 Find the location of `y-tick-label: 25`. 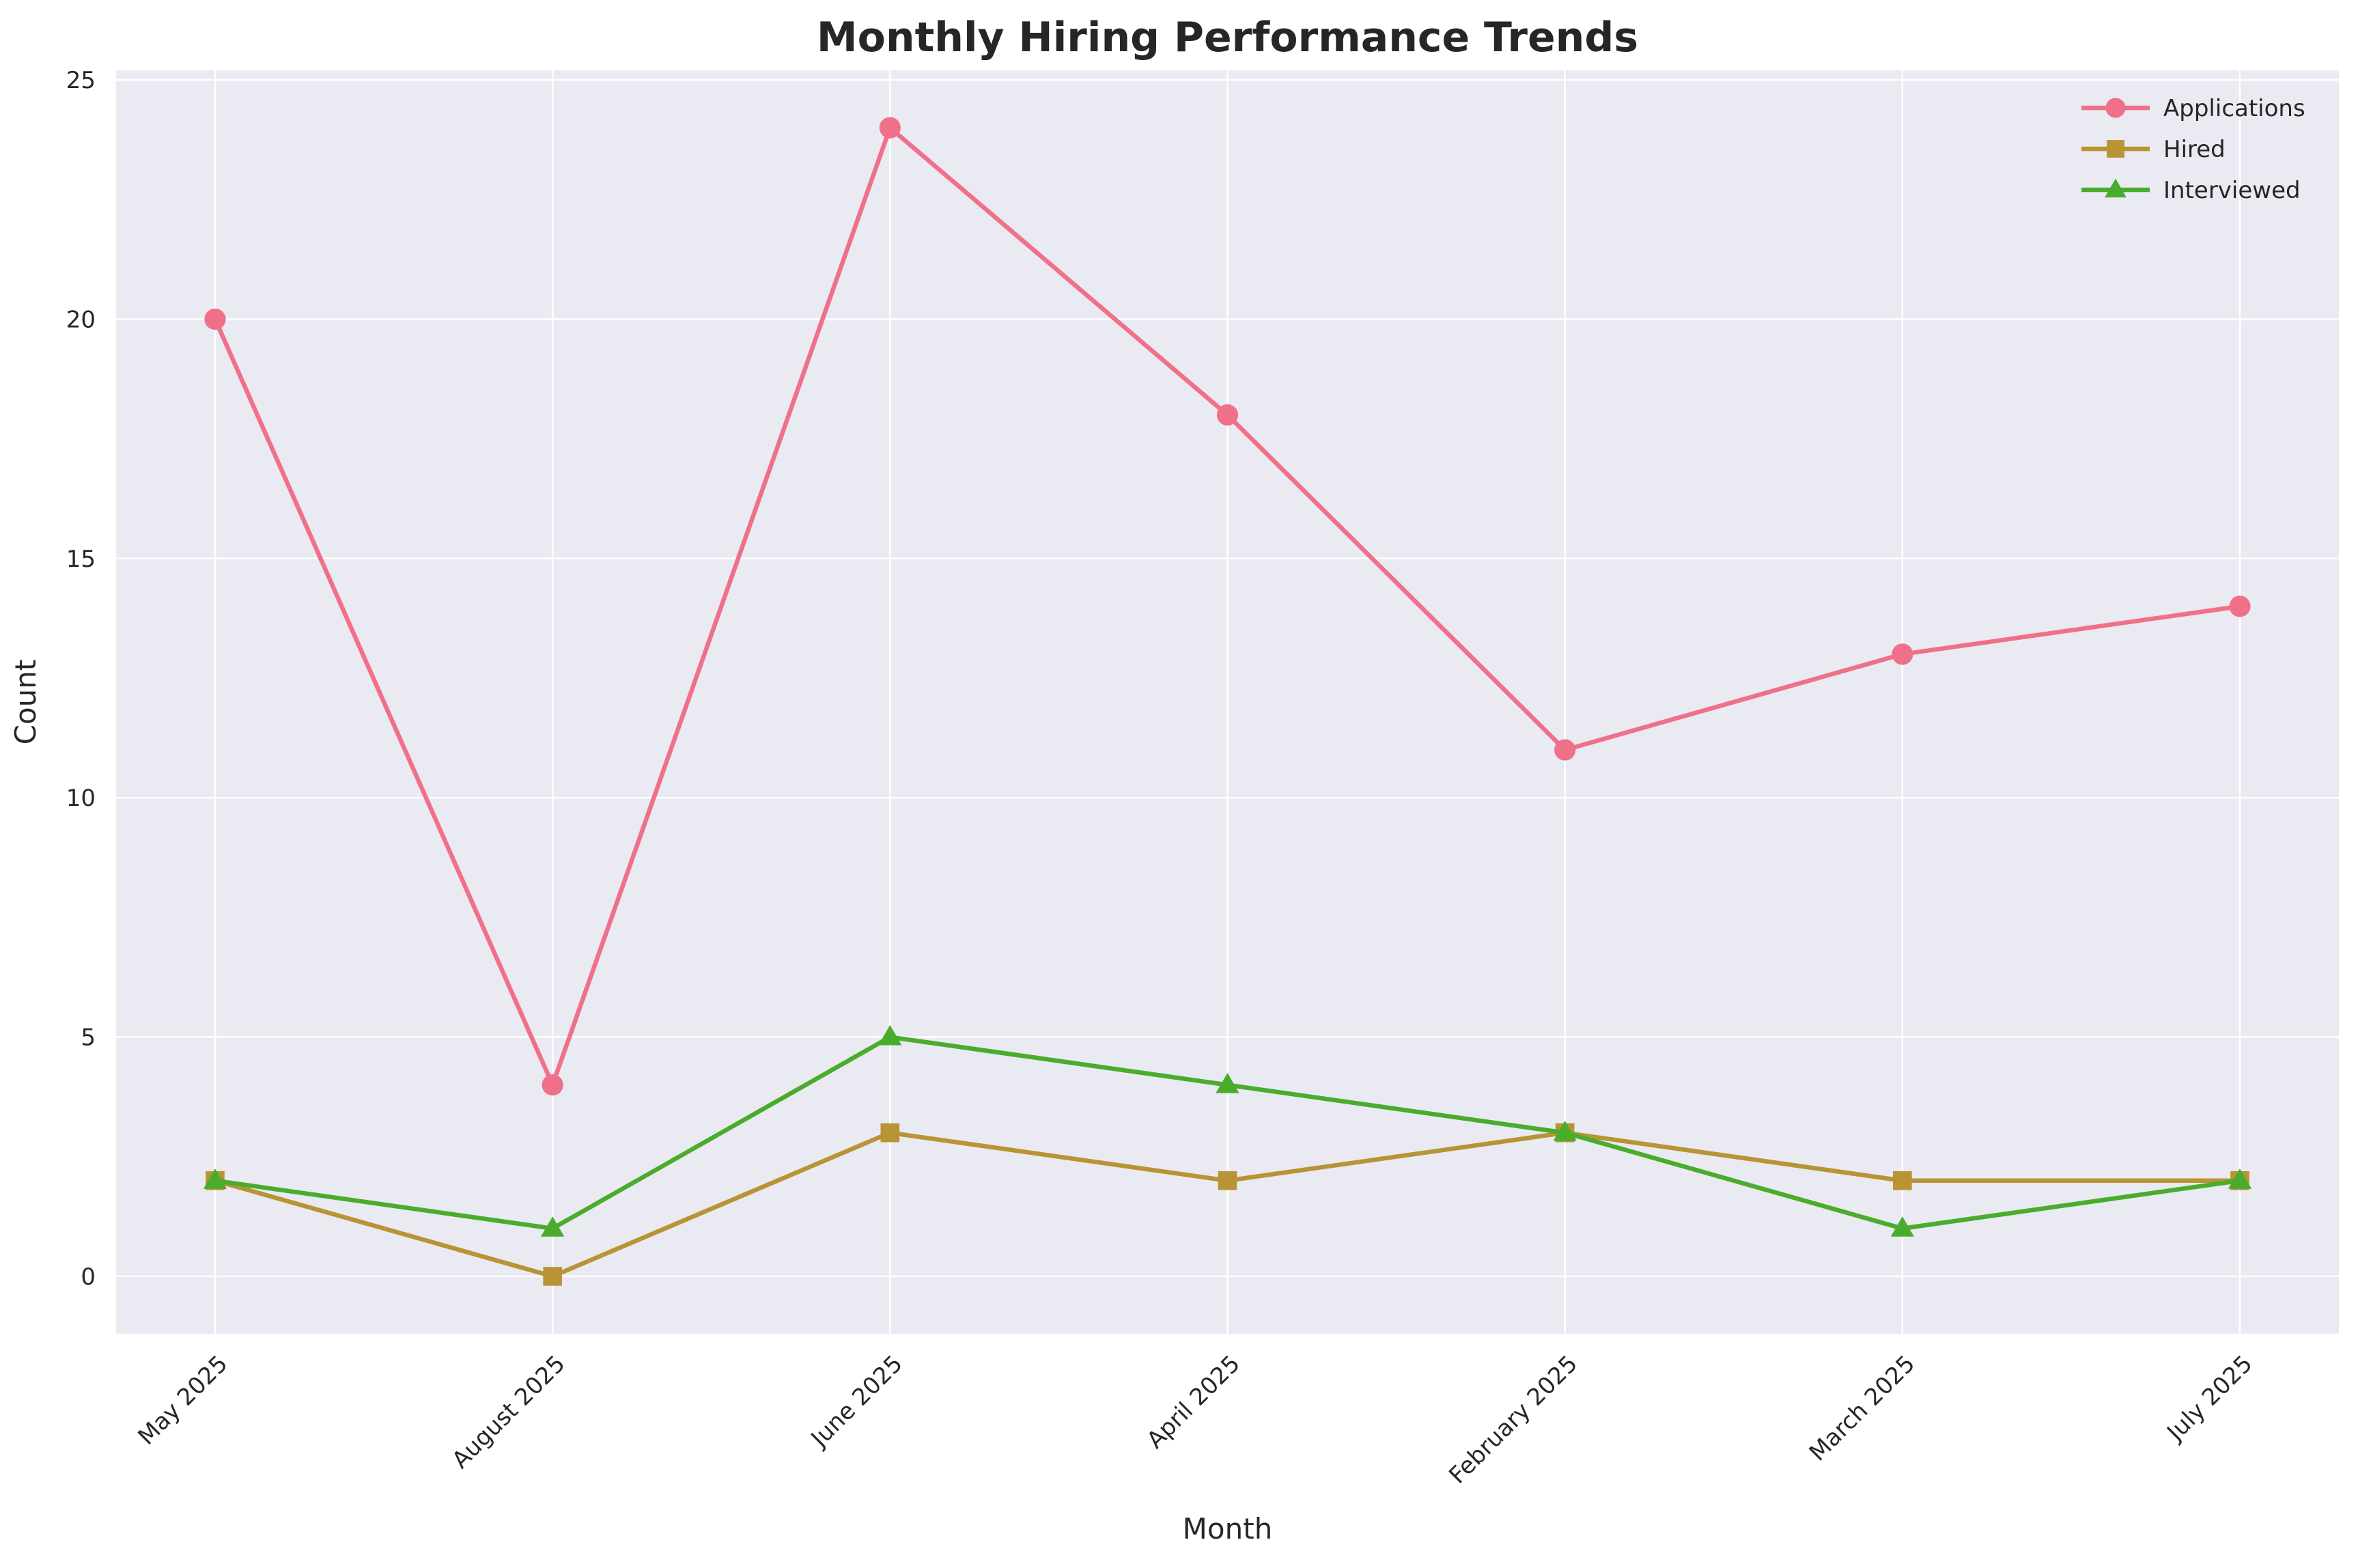

y-tick-label: 25 is located at coordinates (81, 80).